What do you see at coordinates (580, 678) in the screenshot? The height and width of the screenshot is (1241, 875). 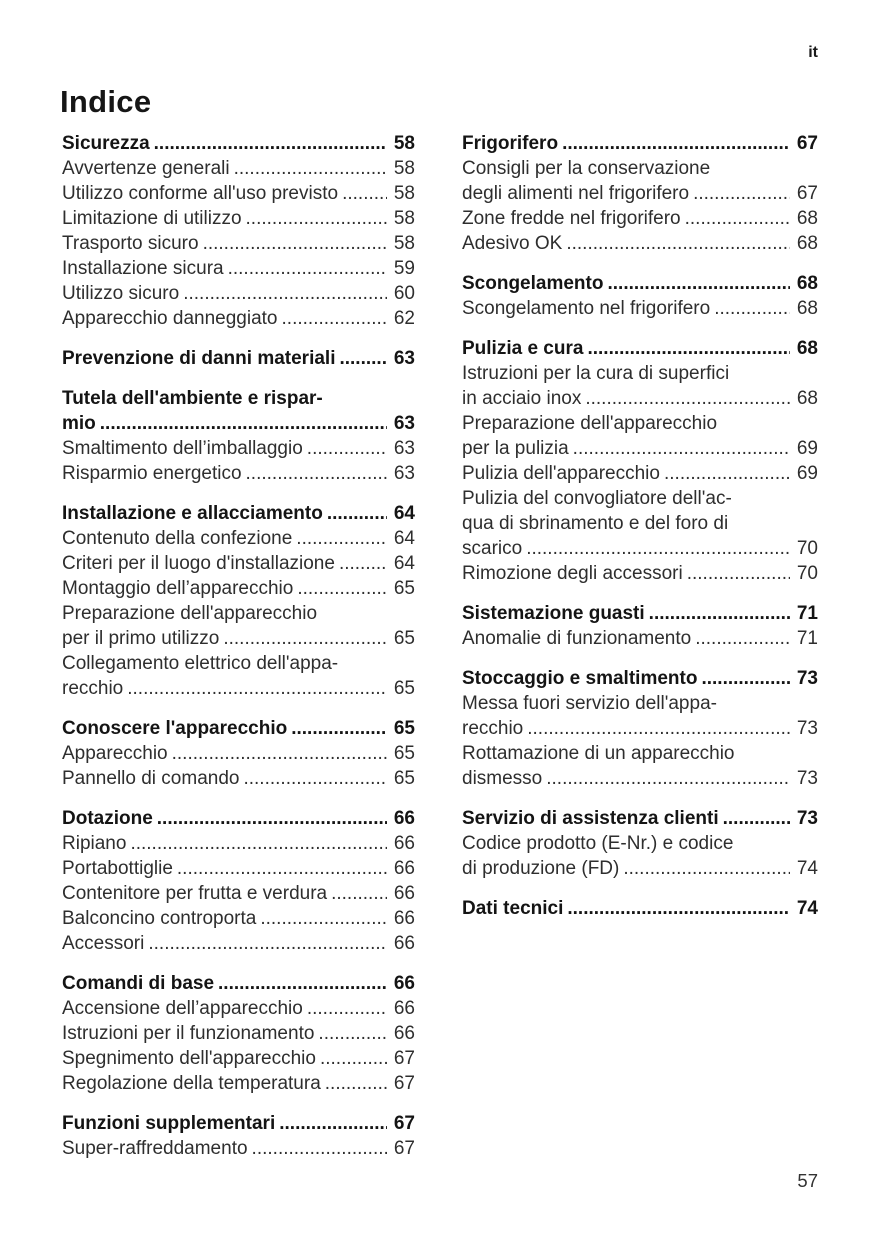 I see `toc-entry-text: Stoccaggio e smaltimento` at bounding box center [580, 678].